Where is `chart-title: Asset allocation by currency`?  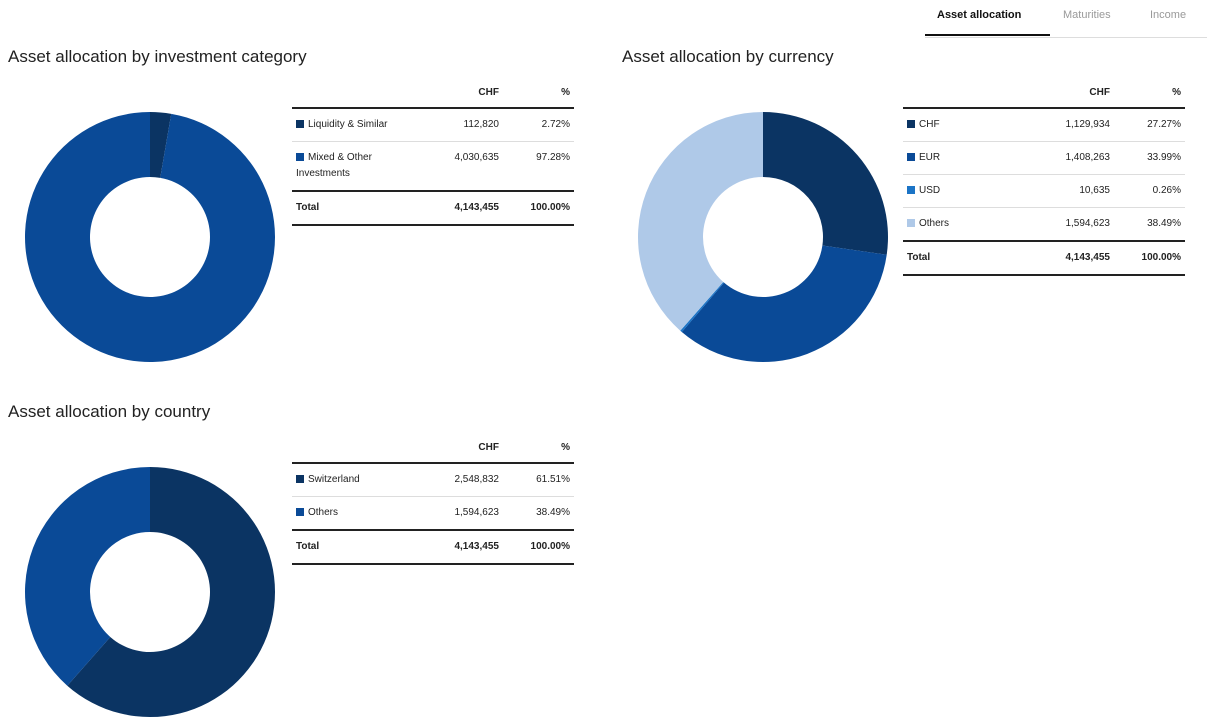
chart-title: Asset allocation by currency is located at coordinates (728, 56).